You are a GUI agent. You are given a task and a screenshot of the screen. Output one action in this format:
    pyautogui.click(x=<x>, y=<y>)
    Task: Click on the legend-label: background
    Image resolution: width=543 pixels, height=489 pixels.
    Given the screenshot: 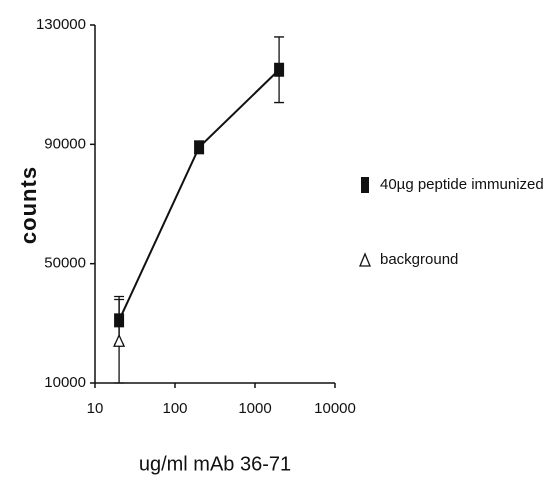 What is the action you would take?
    pyautogui.click(x=419, y=259)
    